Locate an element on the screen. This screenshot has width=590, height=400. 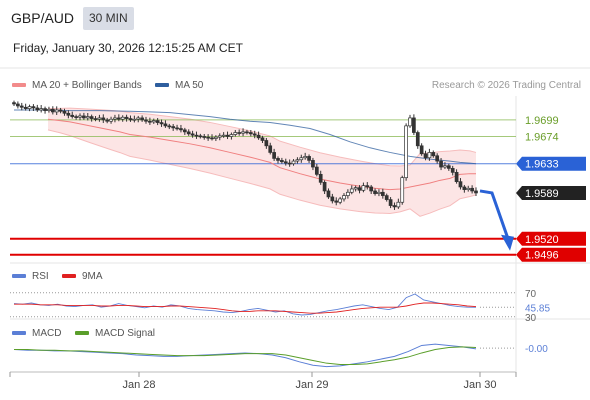
rsi-current-value: 45.85 is located at coordinates (537, 308).